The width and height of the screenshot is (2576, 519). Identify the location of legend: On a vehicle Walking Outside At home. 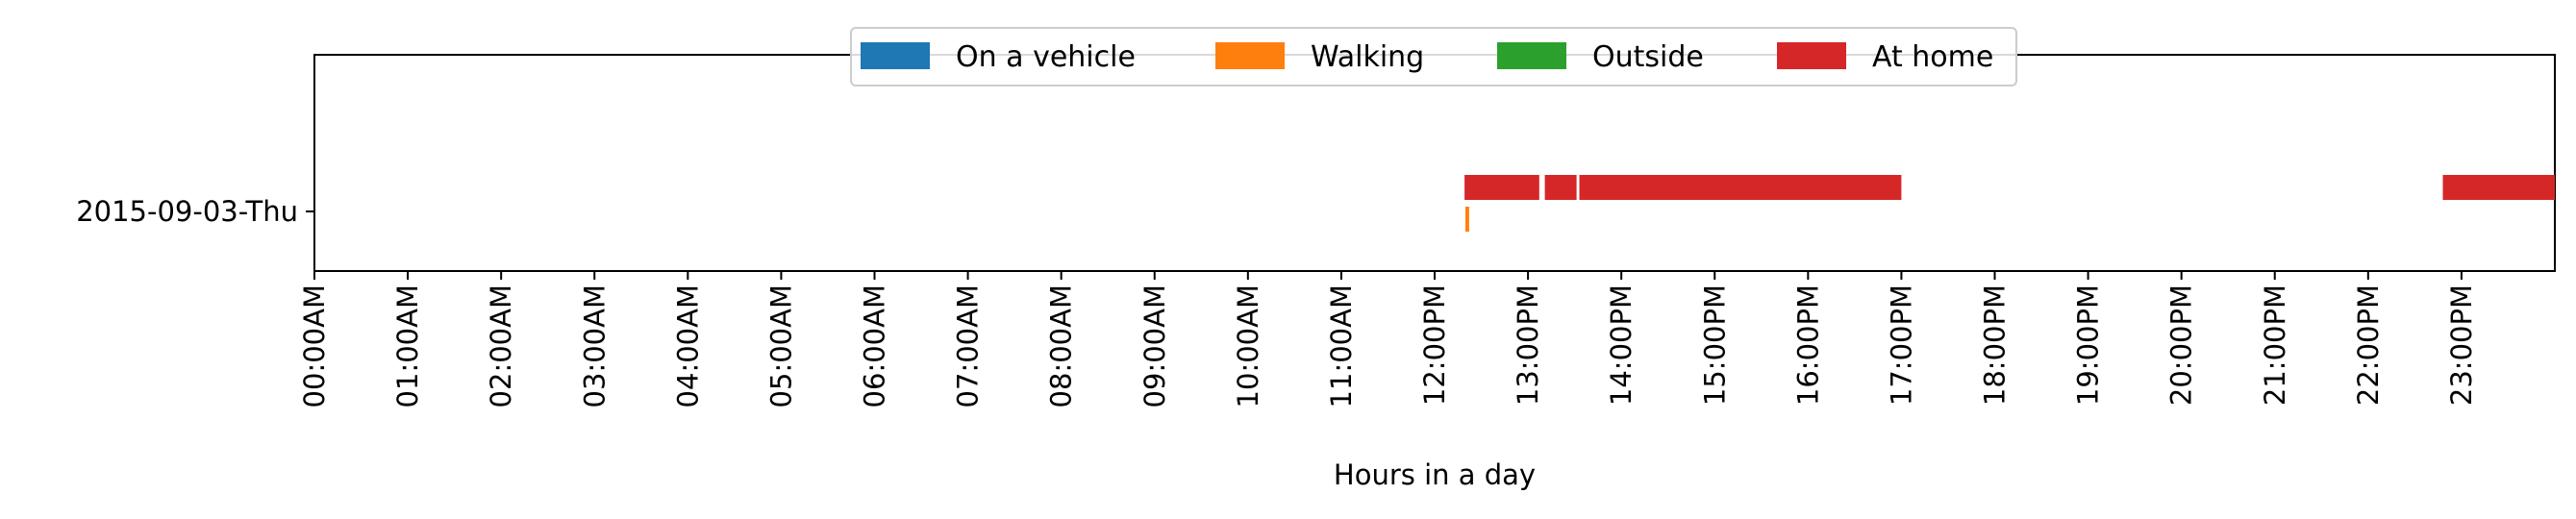
(1433, 56).